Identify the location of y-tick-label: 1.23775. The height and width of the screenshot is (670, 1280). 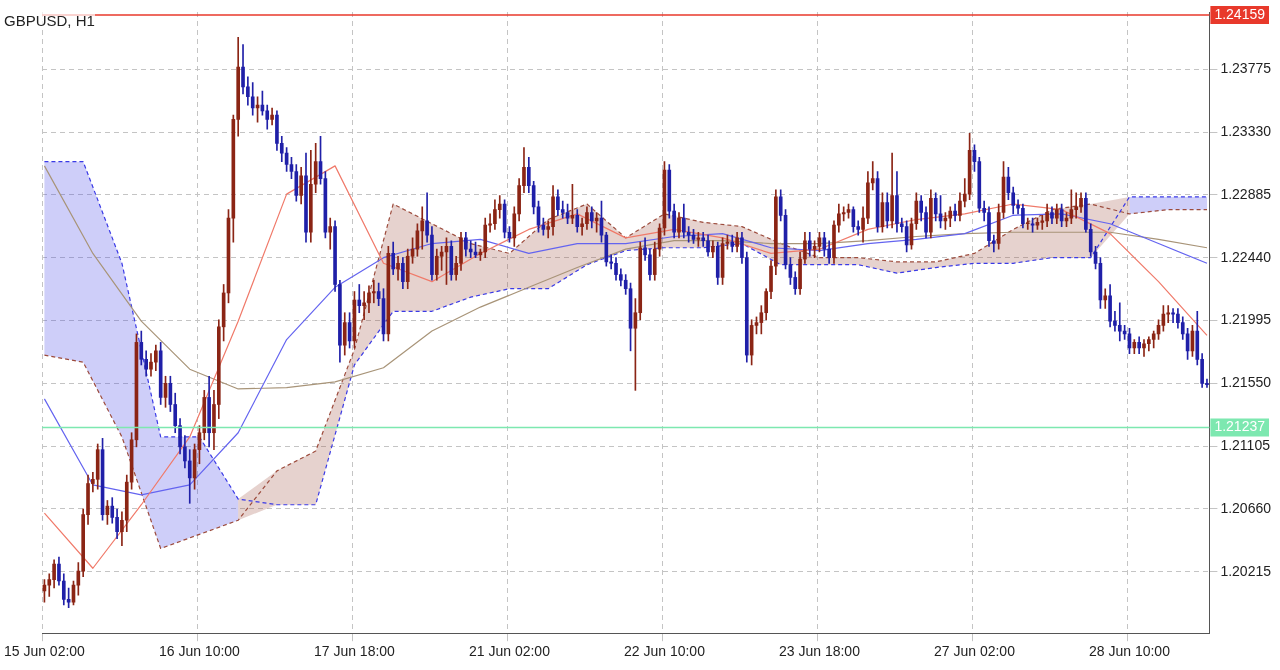
(1246, 68).